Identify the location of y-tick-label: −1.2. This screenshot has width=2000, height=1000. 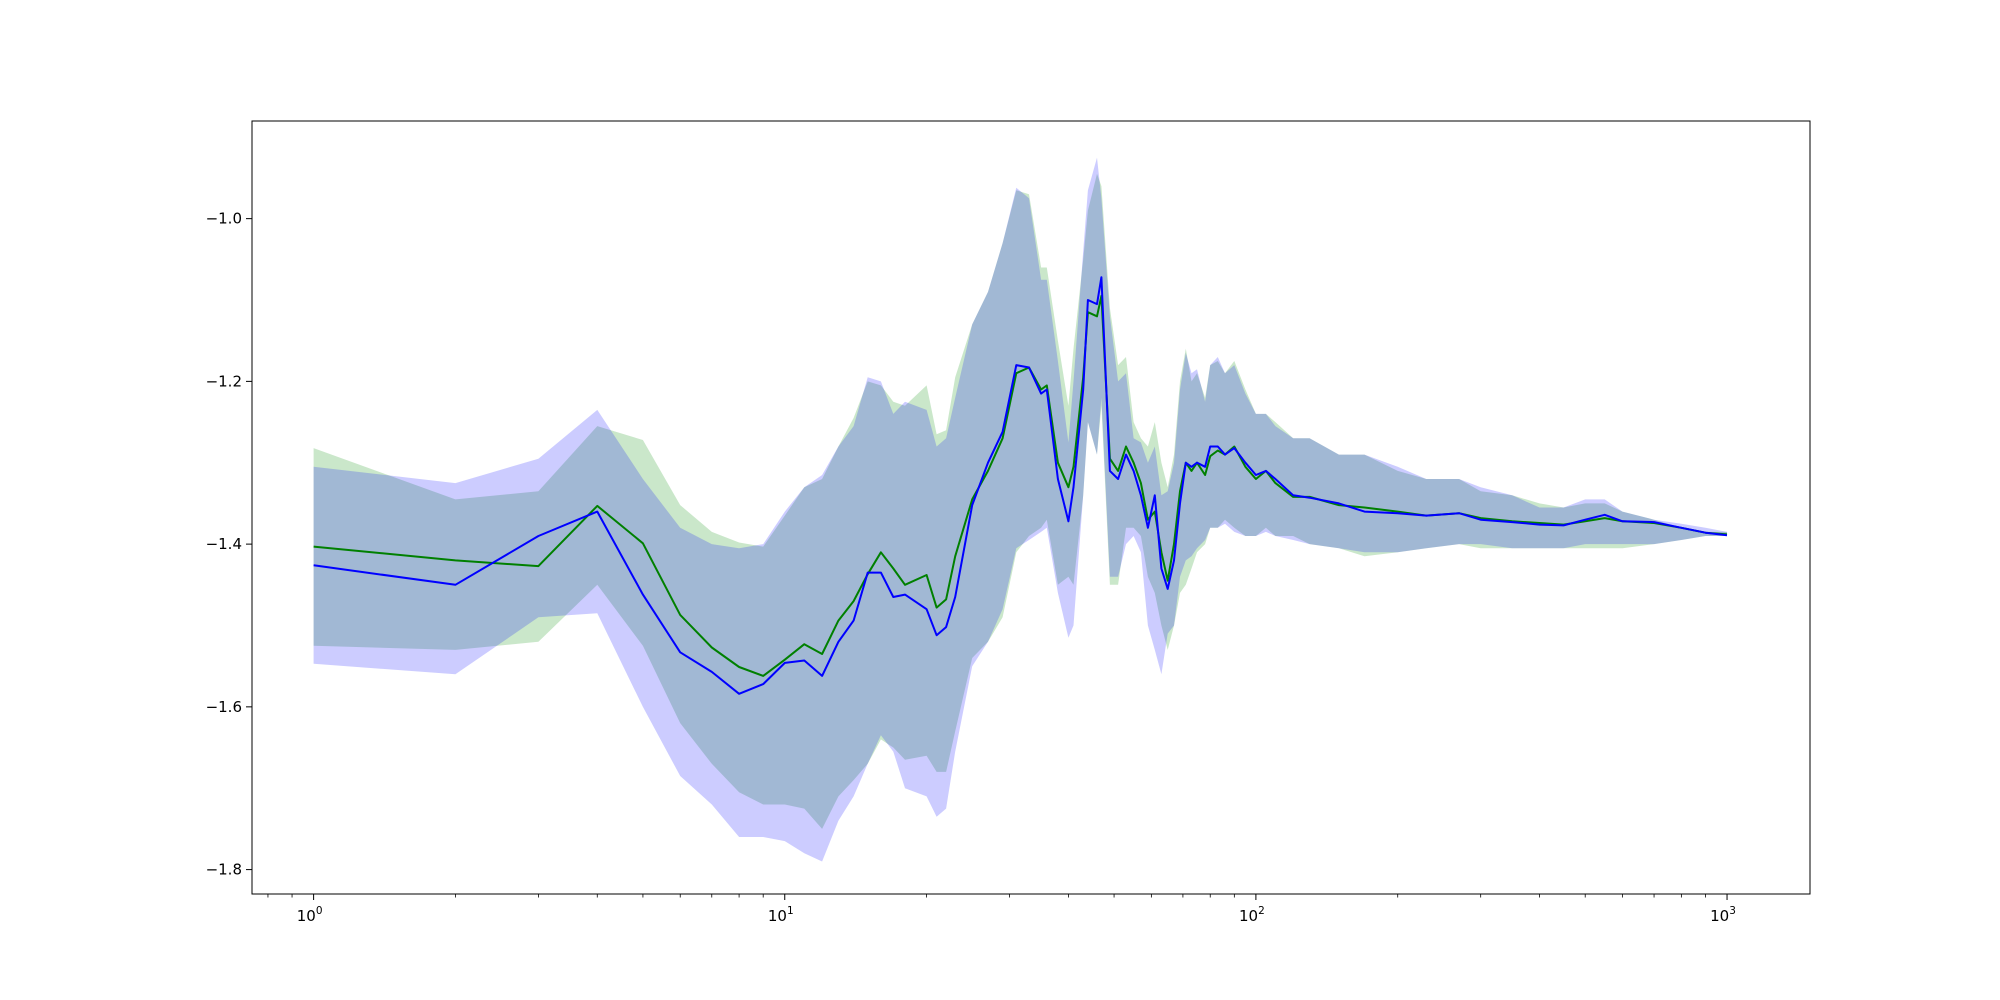
(224, 381).